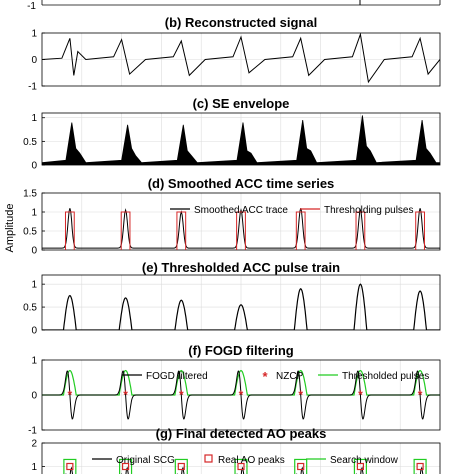  What do you see at coordinates (34, 213) in the screenshot?
I see `d-ytick-label: 1` at bounding box center [34, 213].